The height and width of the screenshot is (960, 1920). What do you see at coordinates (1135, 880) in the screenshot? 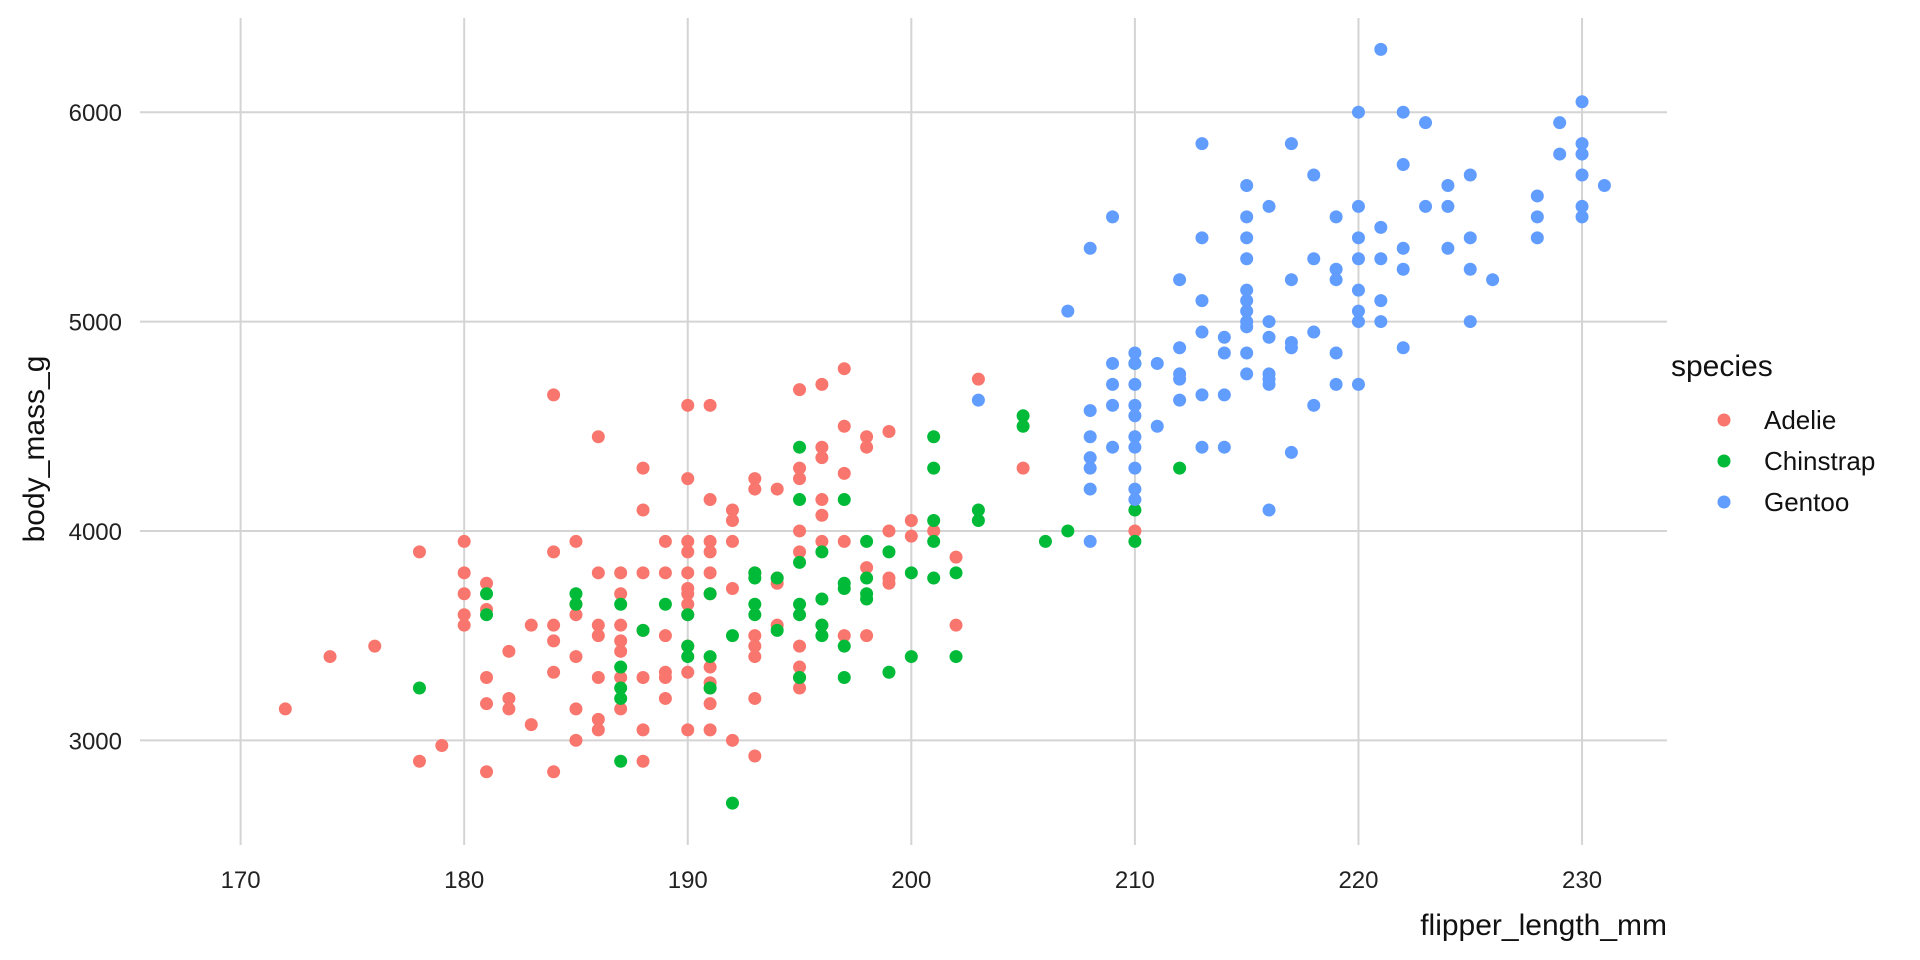
I see `x-tick-label: 210` at bounding box center [1135, 880].